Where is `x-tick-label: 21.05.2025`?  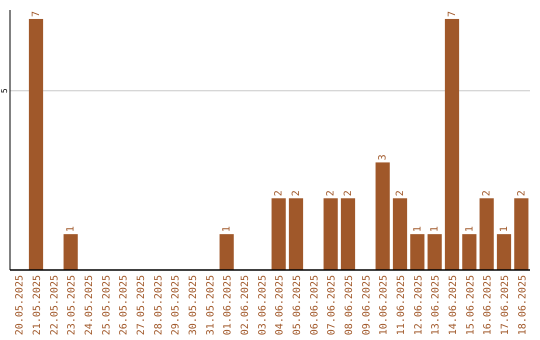
x-tick-label: 21.05.2025 is located at coordinates (37, 305).